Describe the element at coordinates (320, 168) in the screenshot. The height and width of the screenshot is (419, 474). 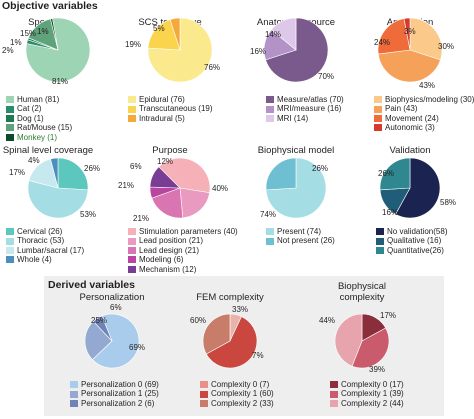
I see `biophysical-model-percent-label: 26%` at that location.